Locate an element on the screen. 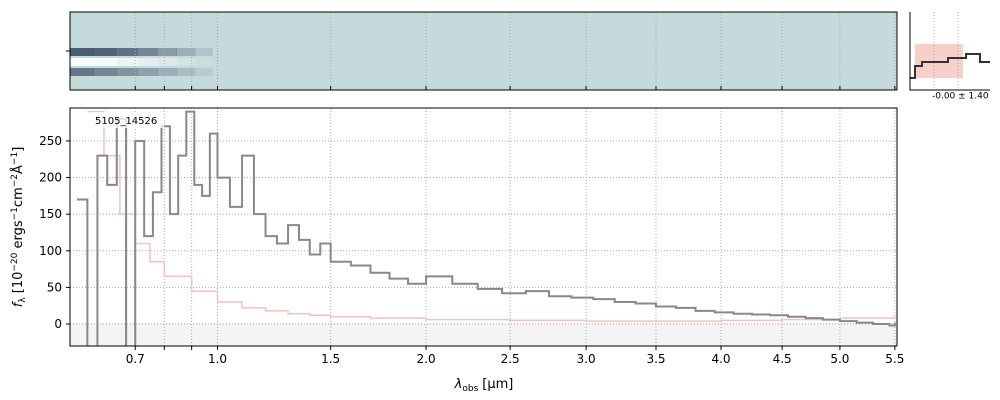 The width and height of the screenshot is (1000, 400). y-tick-label: 100 is located at coordinates (50, 251).